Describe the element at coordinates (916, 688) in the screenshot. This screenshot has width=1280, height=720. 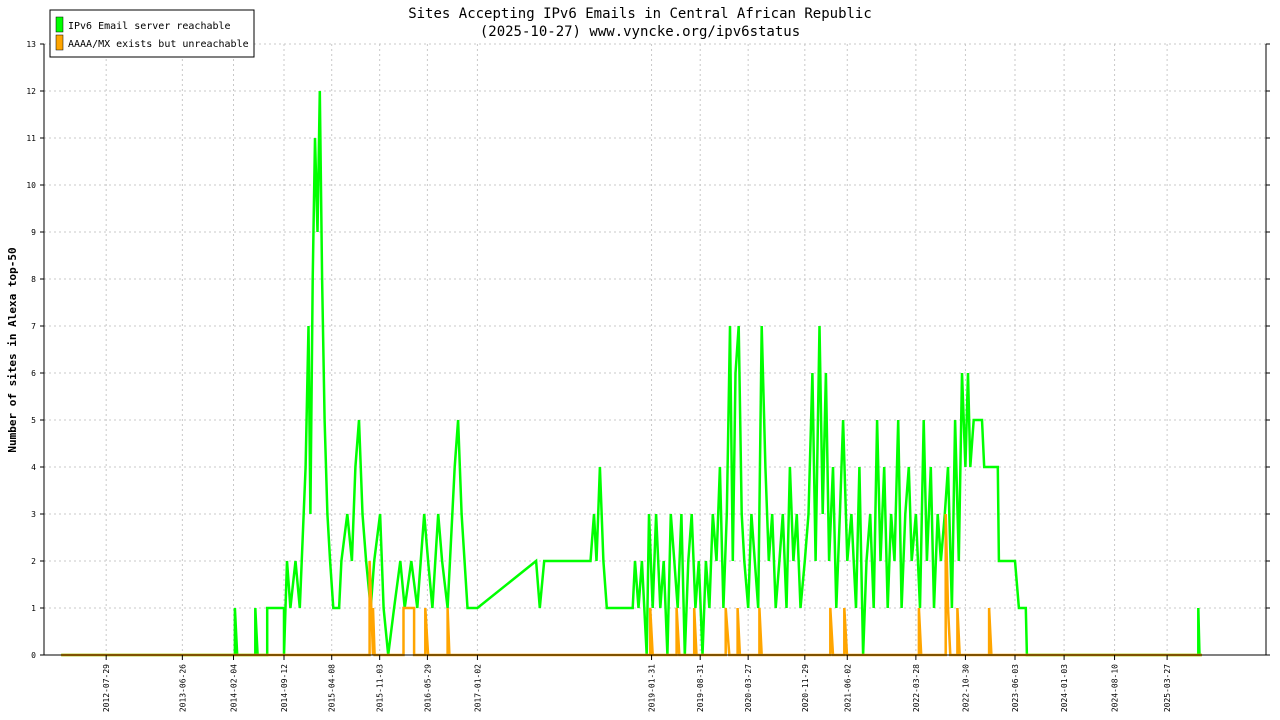
I see `x-tick-label: 2022-03-28` at that location.